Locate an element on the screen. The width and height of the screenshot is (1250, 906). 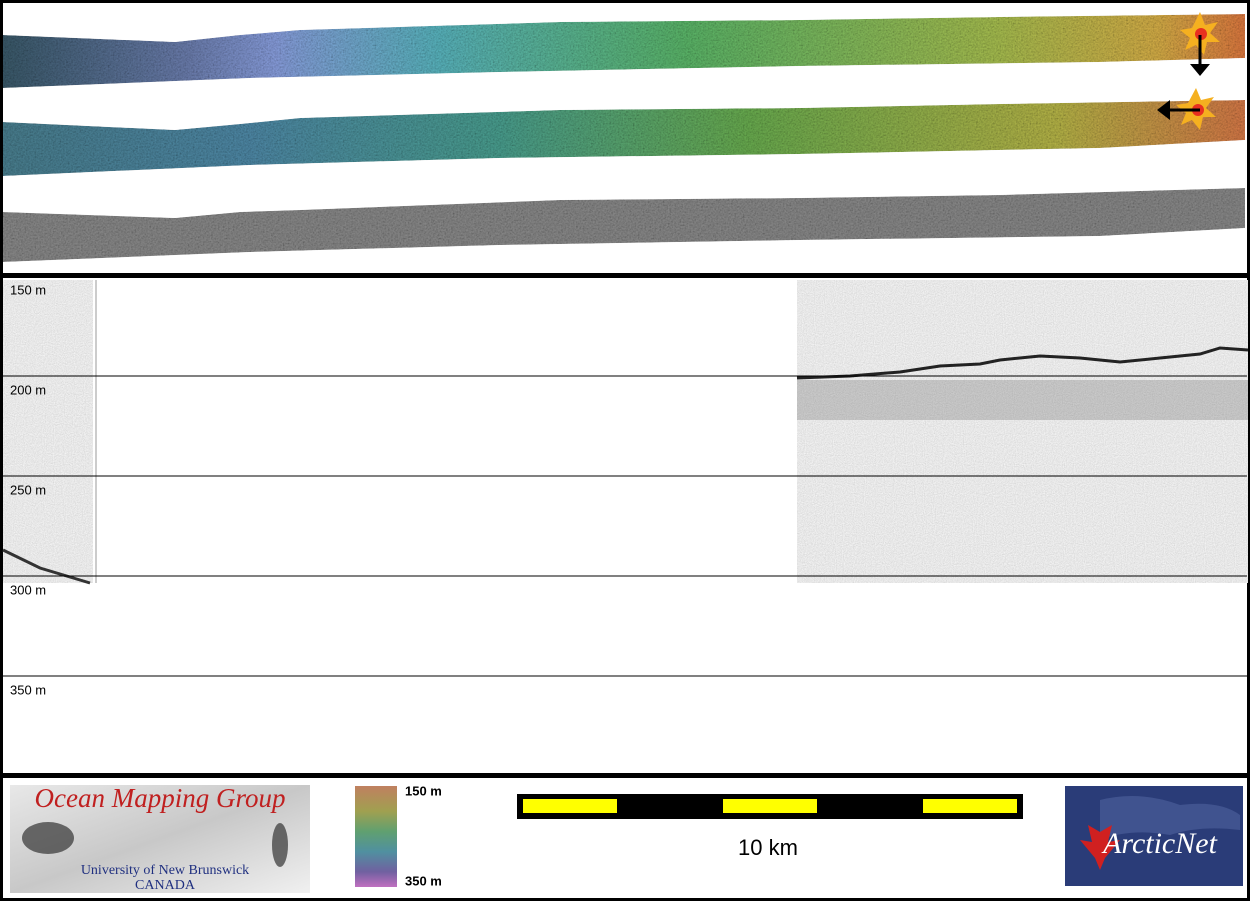
scale-bar is located at coordinates (770, 806).